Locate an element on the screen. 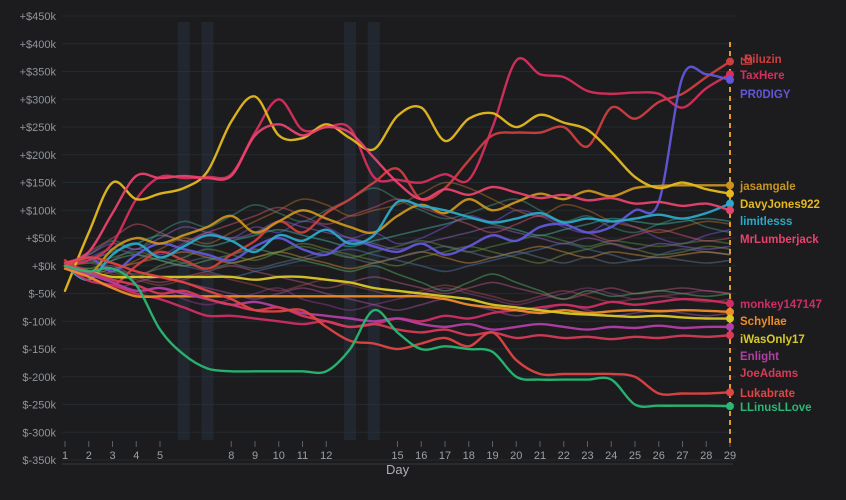  leaderboard-entry-monkey147147: monkey147147 is located at coordinates (781, 305).